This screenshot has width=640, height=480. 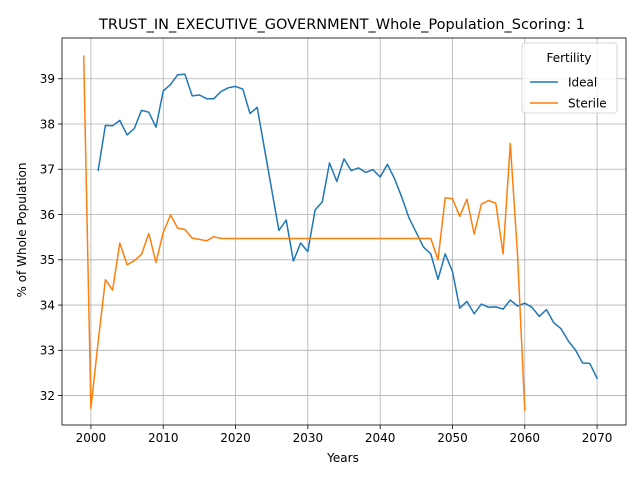 What do you see at coordinates (47, 396) in the screenshot?
I see `y-tick-label: 32` at bounding box center [47, 396].